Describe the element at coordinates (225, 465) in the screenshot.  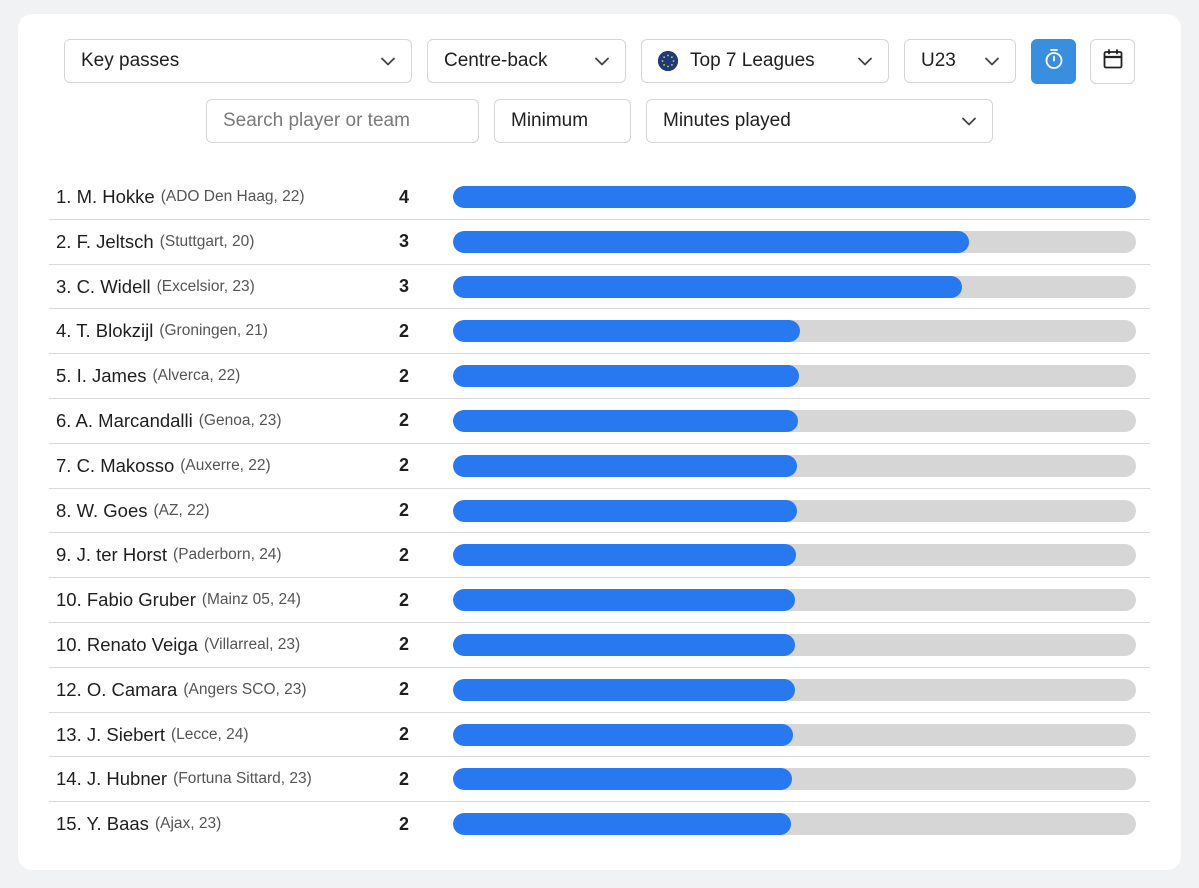
I see `player-team-age: (Auxerre, 22)` at that location.